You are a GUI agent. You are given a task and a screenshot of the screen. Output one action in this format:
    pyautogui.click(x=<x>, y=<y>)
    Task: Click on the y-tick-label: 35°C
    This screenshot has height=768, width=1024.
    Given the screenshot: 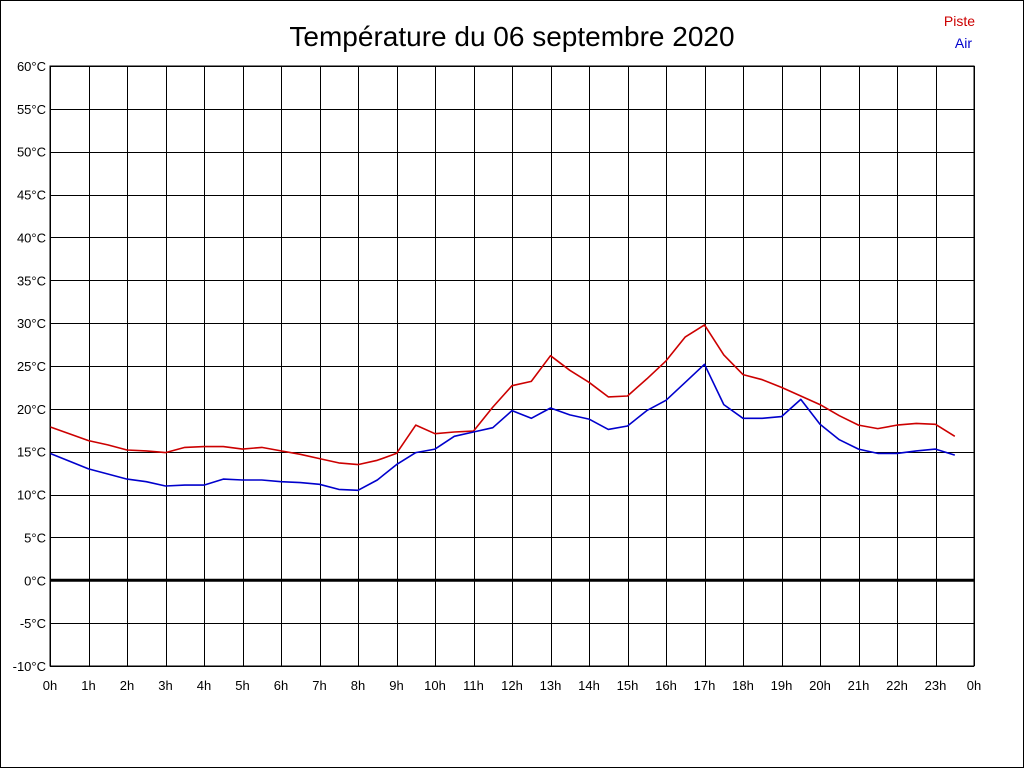 What is the action you would take?
    pyautogui.click(x=31, y=280)
    